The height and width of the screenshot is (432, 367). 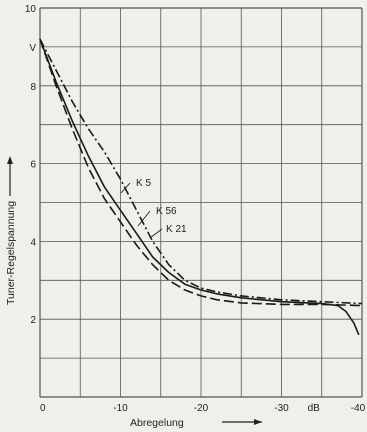 What do you see at coordinates (176, 229) in the screenshot?
I see `series-label: K 21` at bounding box center [176, 229].